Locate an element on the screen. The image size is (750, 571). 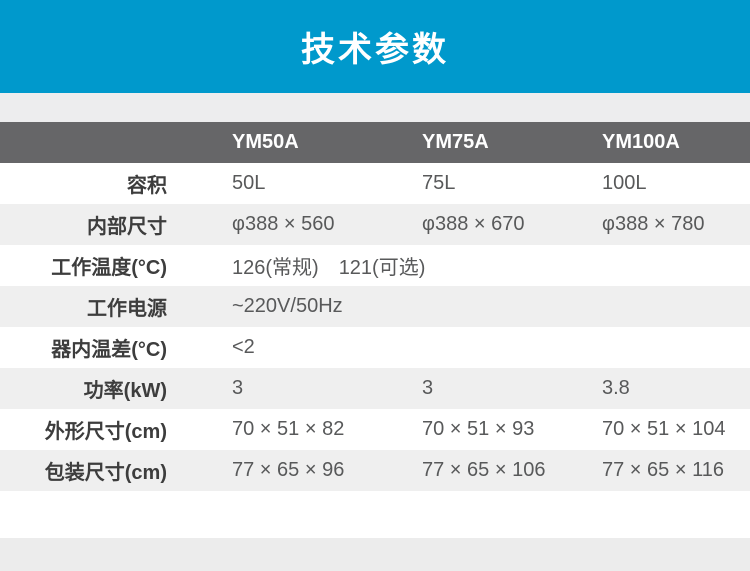
section-title: 技术参数 is located at coordinates (375, 50).